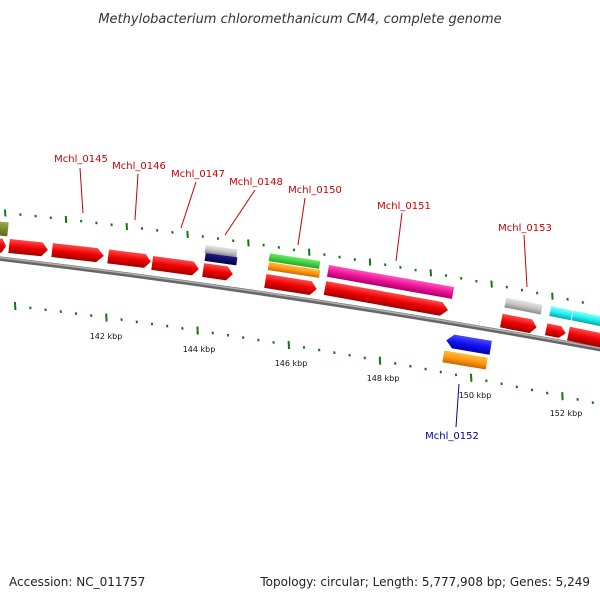 This screenshot has width=600, height=600. Describe the element at coordinates (475, 395) in the screenshot. I see `scale-label: 150 kbp` at that location.